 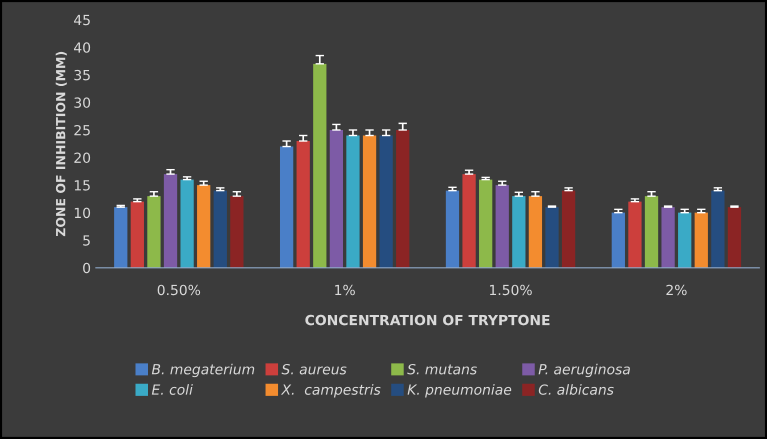 I want to click on y-tick-label: 20, so click(x=82, y=158).